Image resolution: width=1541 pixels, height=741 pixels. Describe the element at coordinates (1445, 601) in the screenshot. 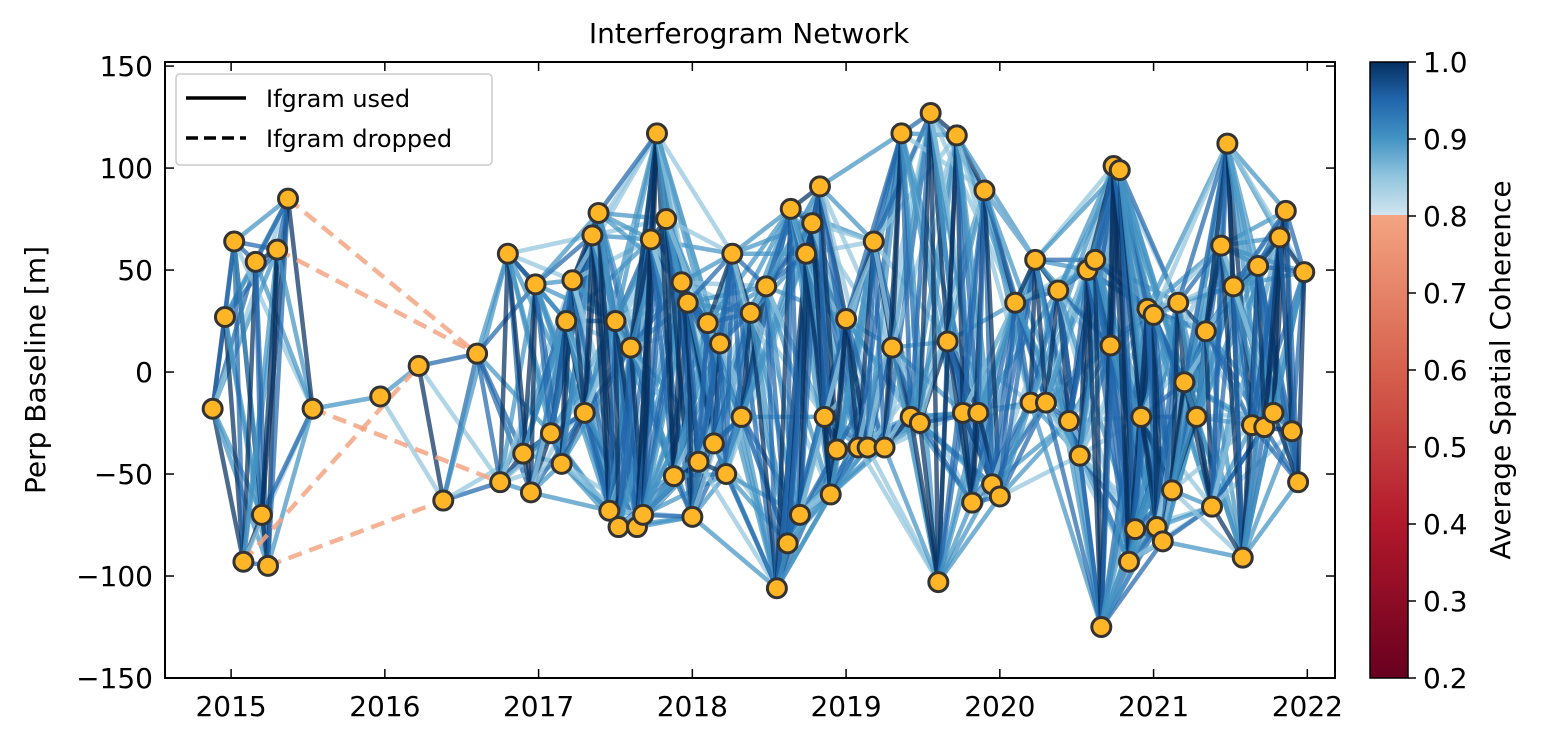

I see `colorbar-tick-label: 0.3` at that location.